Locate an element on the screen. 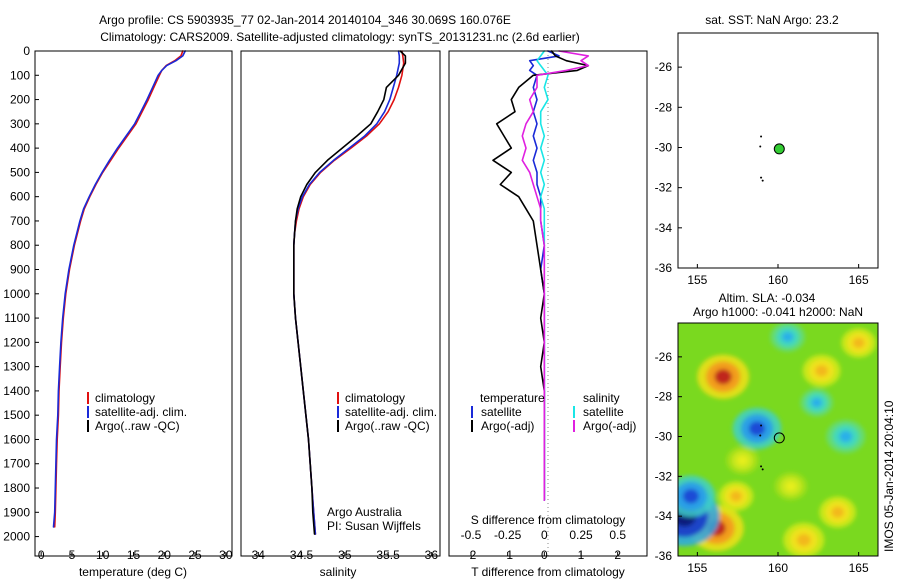 This screenshot has width=900, height=580. sst-map-y-ticks: -26 -28 -30 -32 -34 -36 is located at coordinates (668, 167).